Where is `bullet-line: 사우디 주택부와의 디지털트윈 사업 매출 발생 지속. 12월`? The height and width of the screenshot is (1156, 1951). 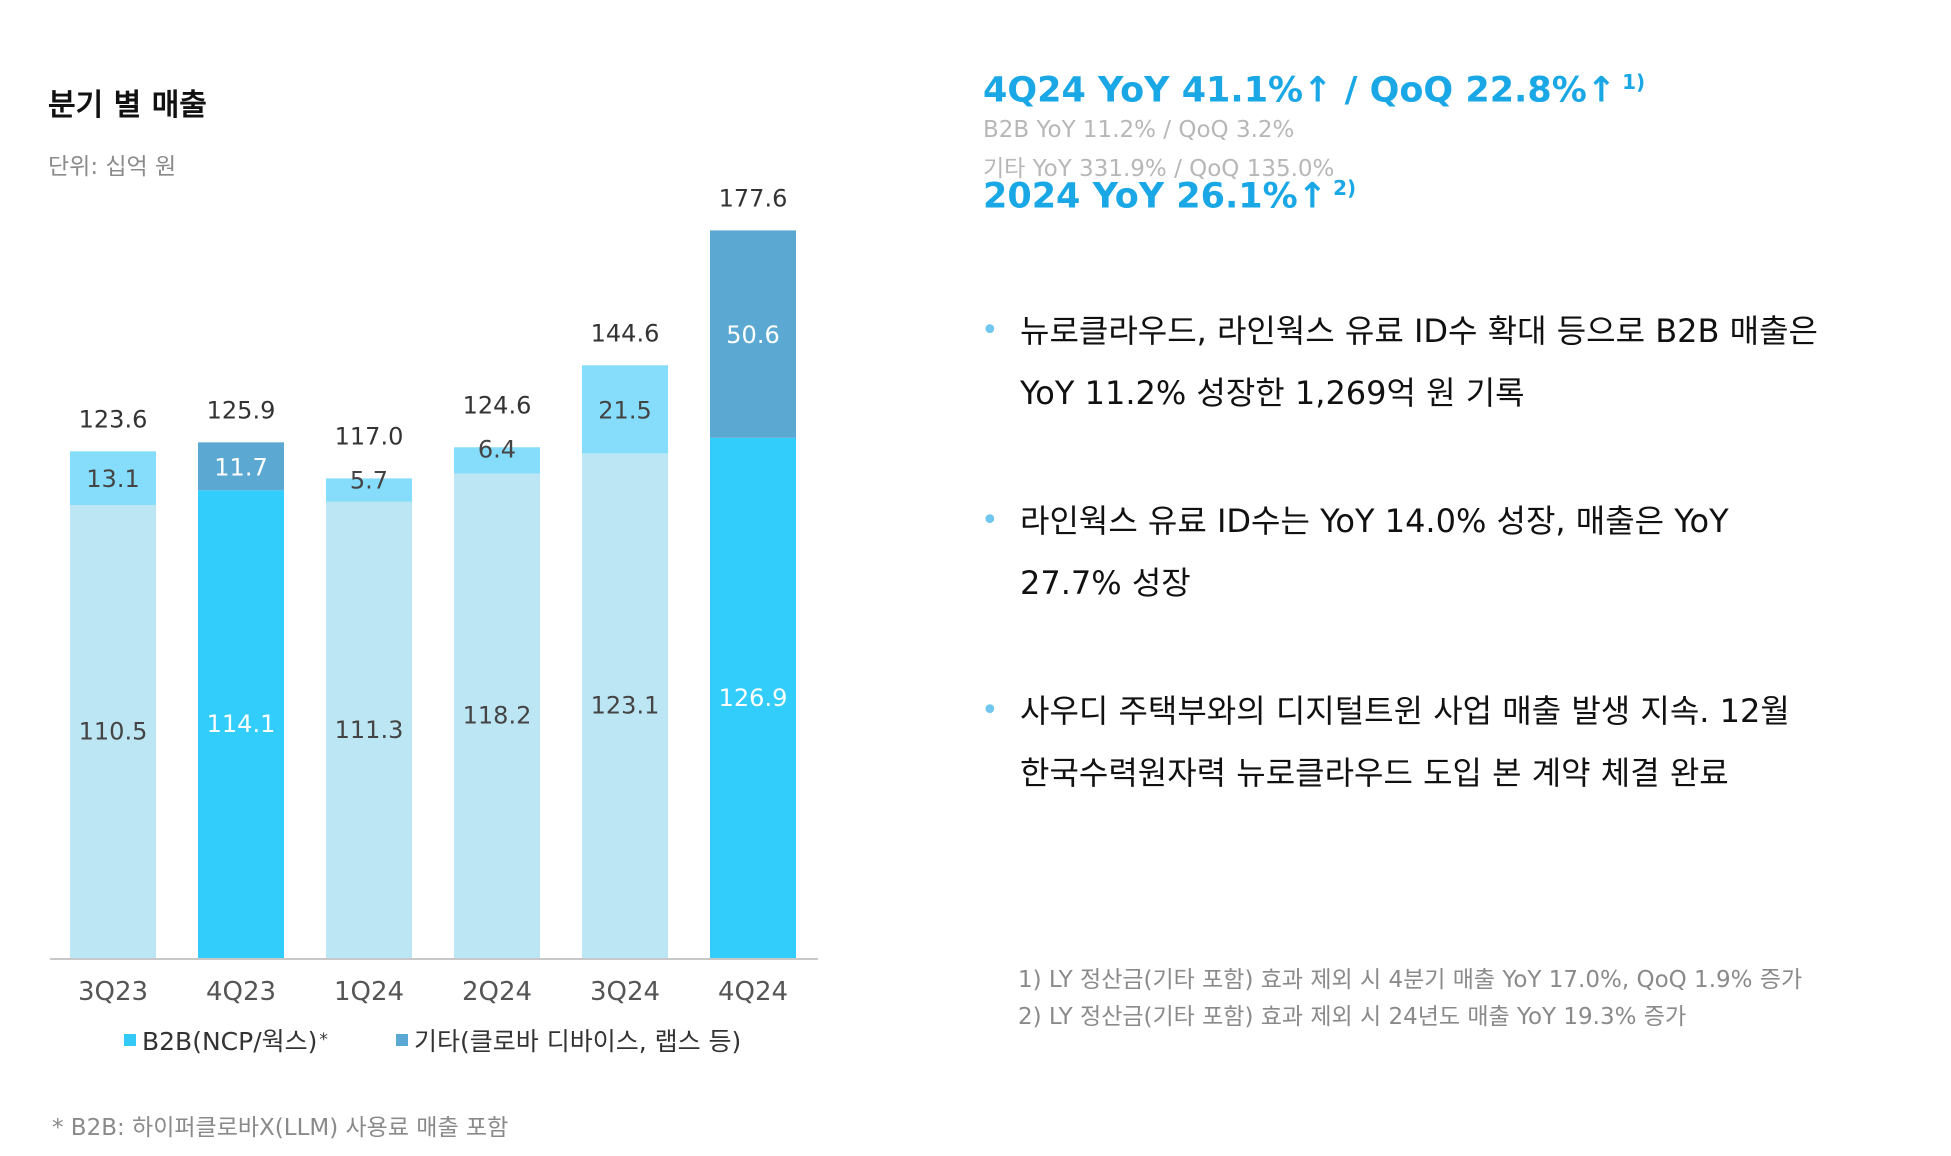
bullet-line: 사우디 주택부와의 디지털트윈 사업 매출 발생 지속. 12월 is located at coordinates (1405, 711).